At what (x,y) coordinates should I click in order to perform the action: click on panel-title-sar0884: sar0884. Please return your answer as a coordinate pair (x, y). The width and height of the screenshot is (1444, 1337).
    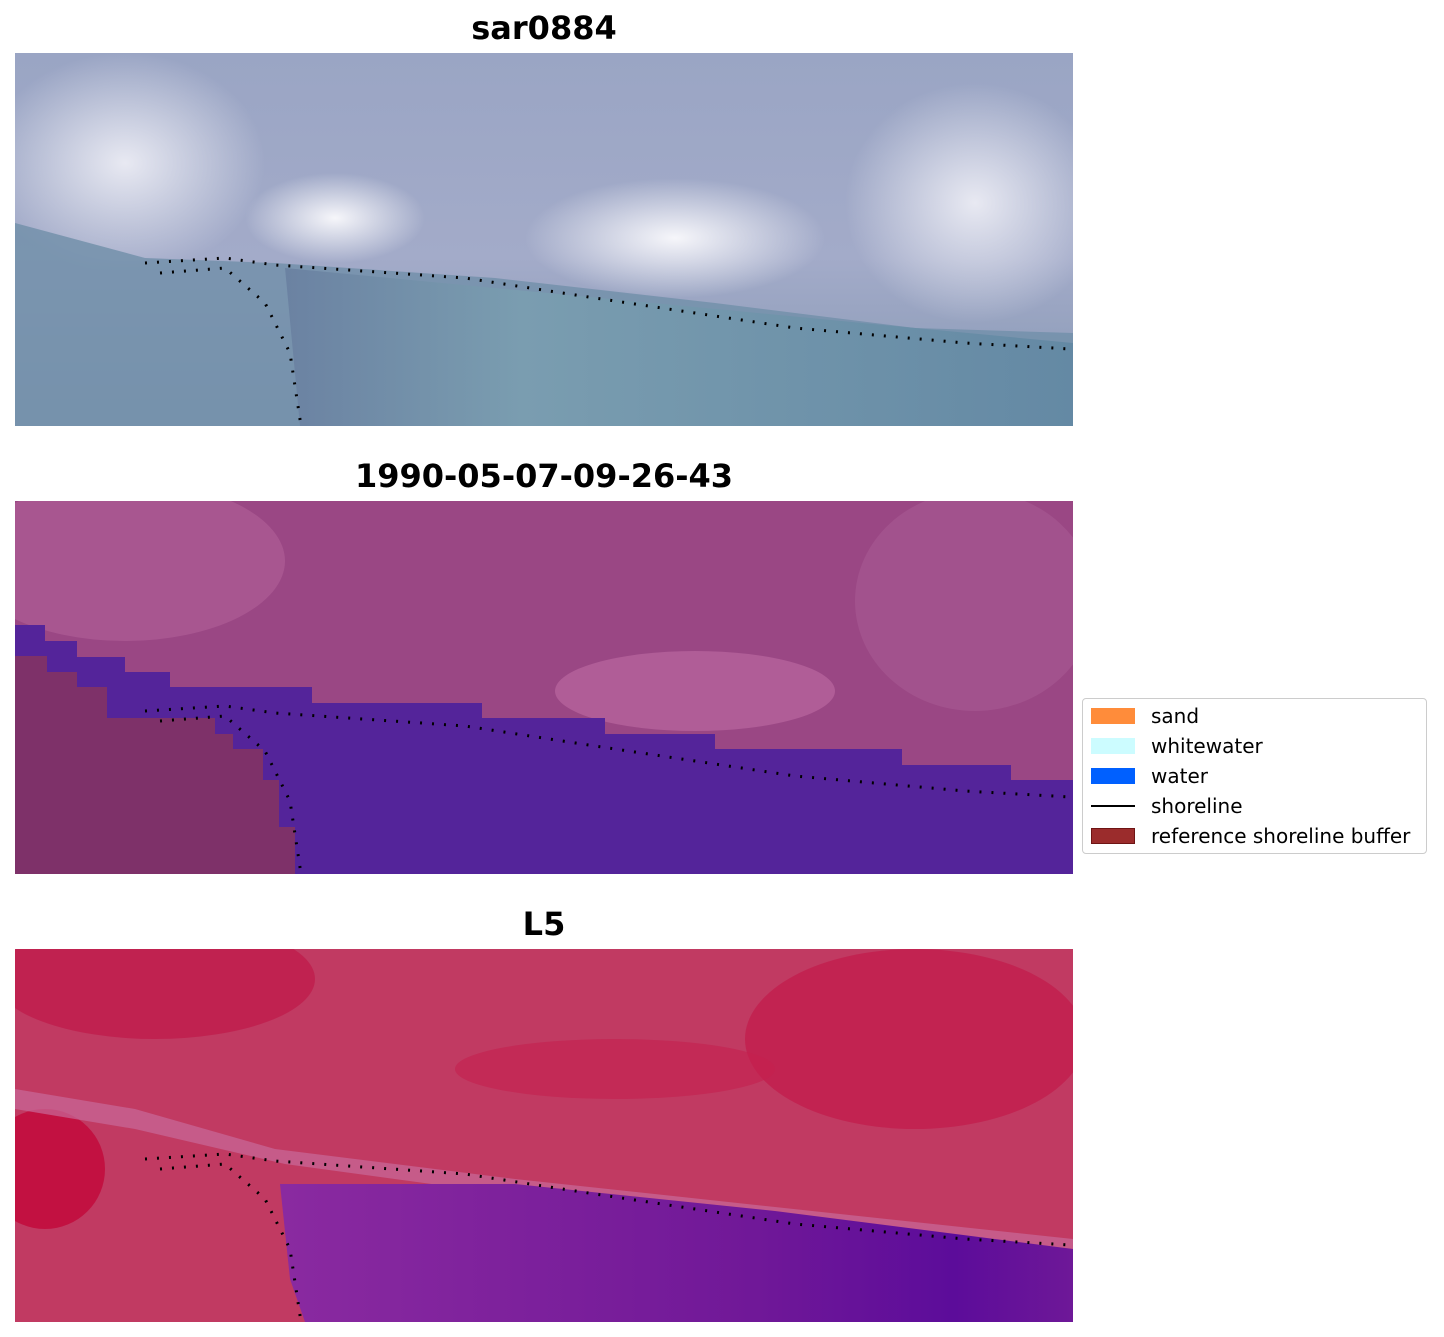
    Looking at the image, I should click on (544, 28).